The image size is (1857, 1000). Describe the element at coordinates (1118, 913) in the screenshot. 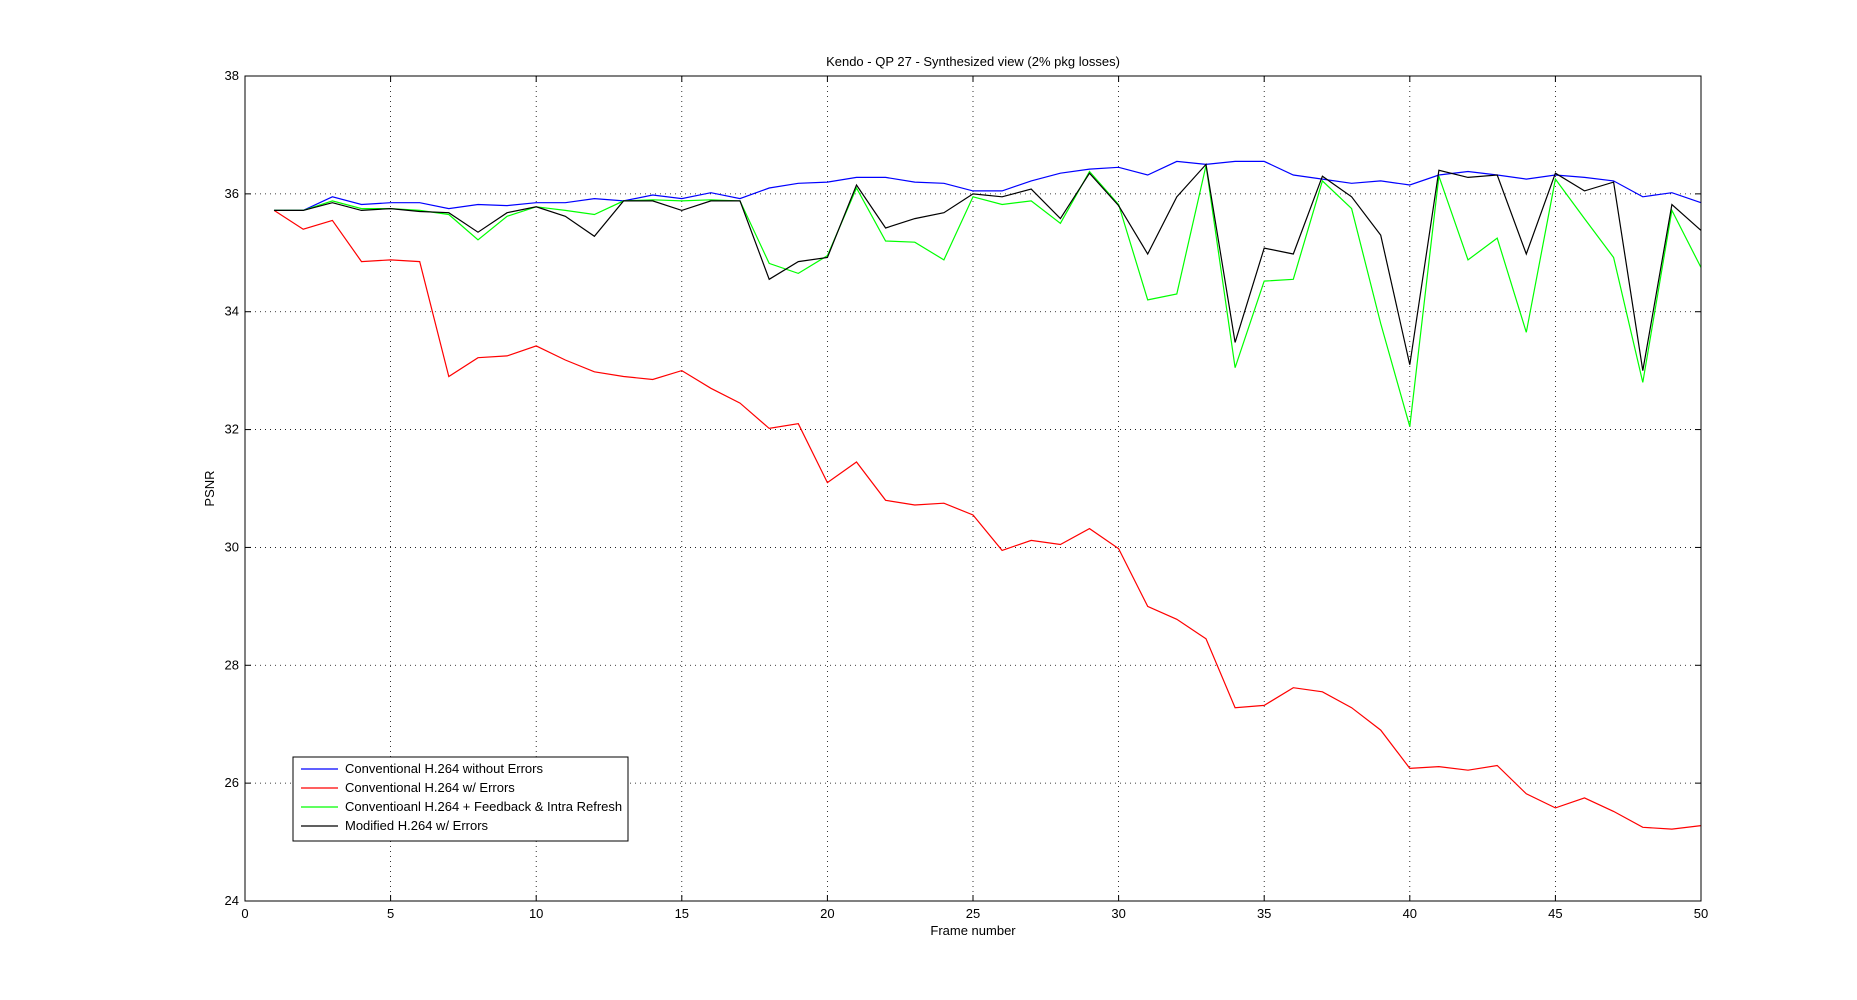

I see `x-tick-label: 30` at that location.